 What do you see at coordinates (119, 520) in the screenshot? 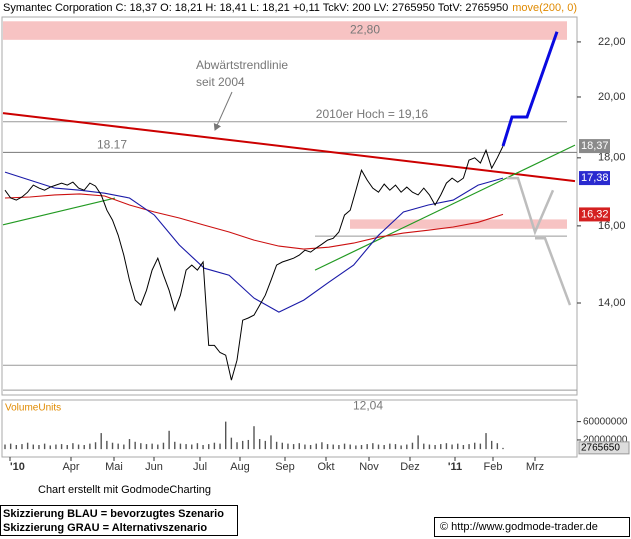
I see `notes-box` at bounding box center [119, 520].